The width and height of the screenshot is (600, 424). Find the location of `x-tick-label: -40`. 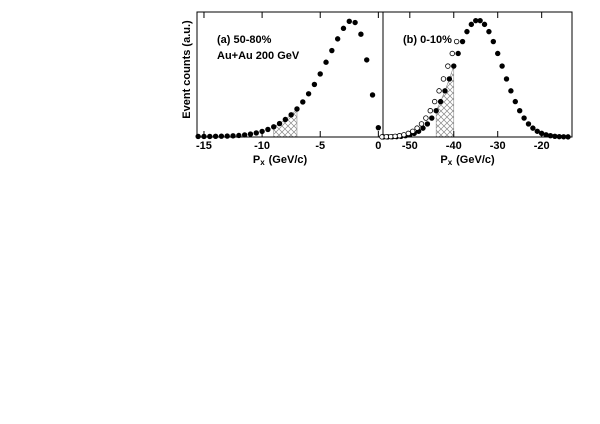

x-tick-label: -40 is located at coordinates (454, 146).